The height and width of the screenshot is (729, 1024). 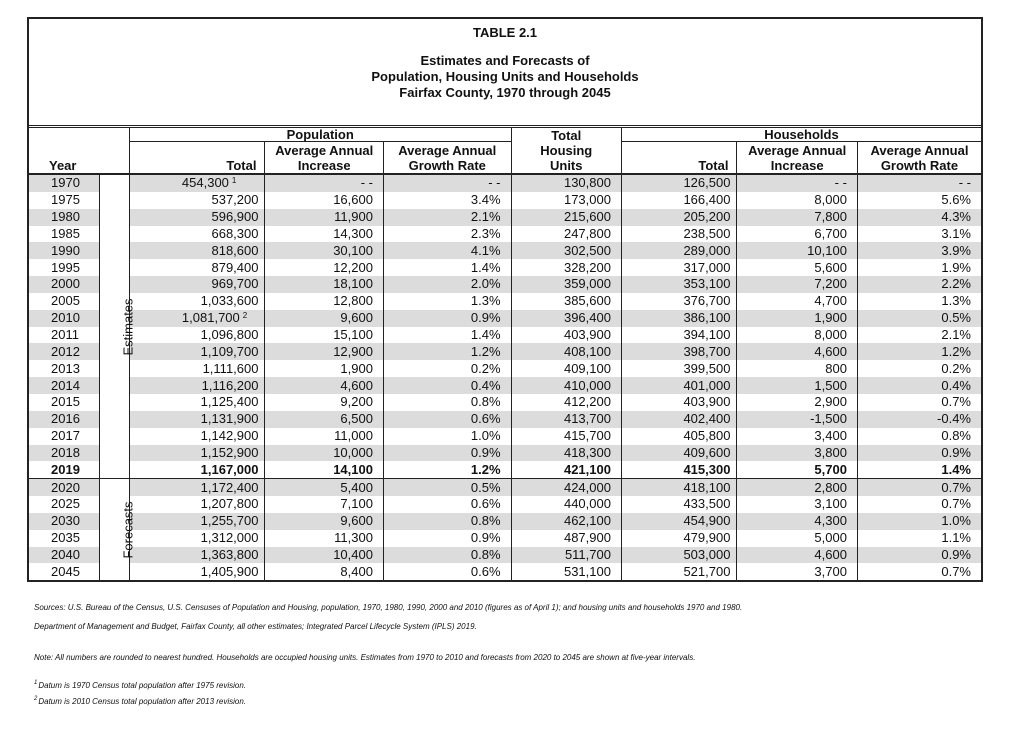 I want to click on table-cell: 2040, so click(x=64, y=555).